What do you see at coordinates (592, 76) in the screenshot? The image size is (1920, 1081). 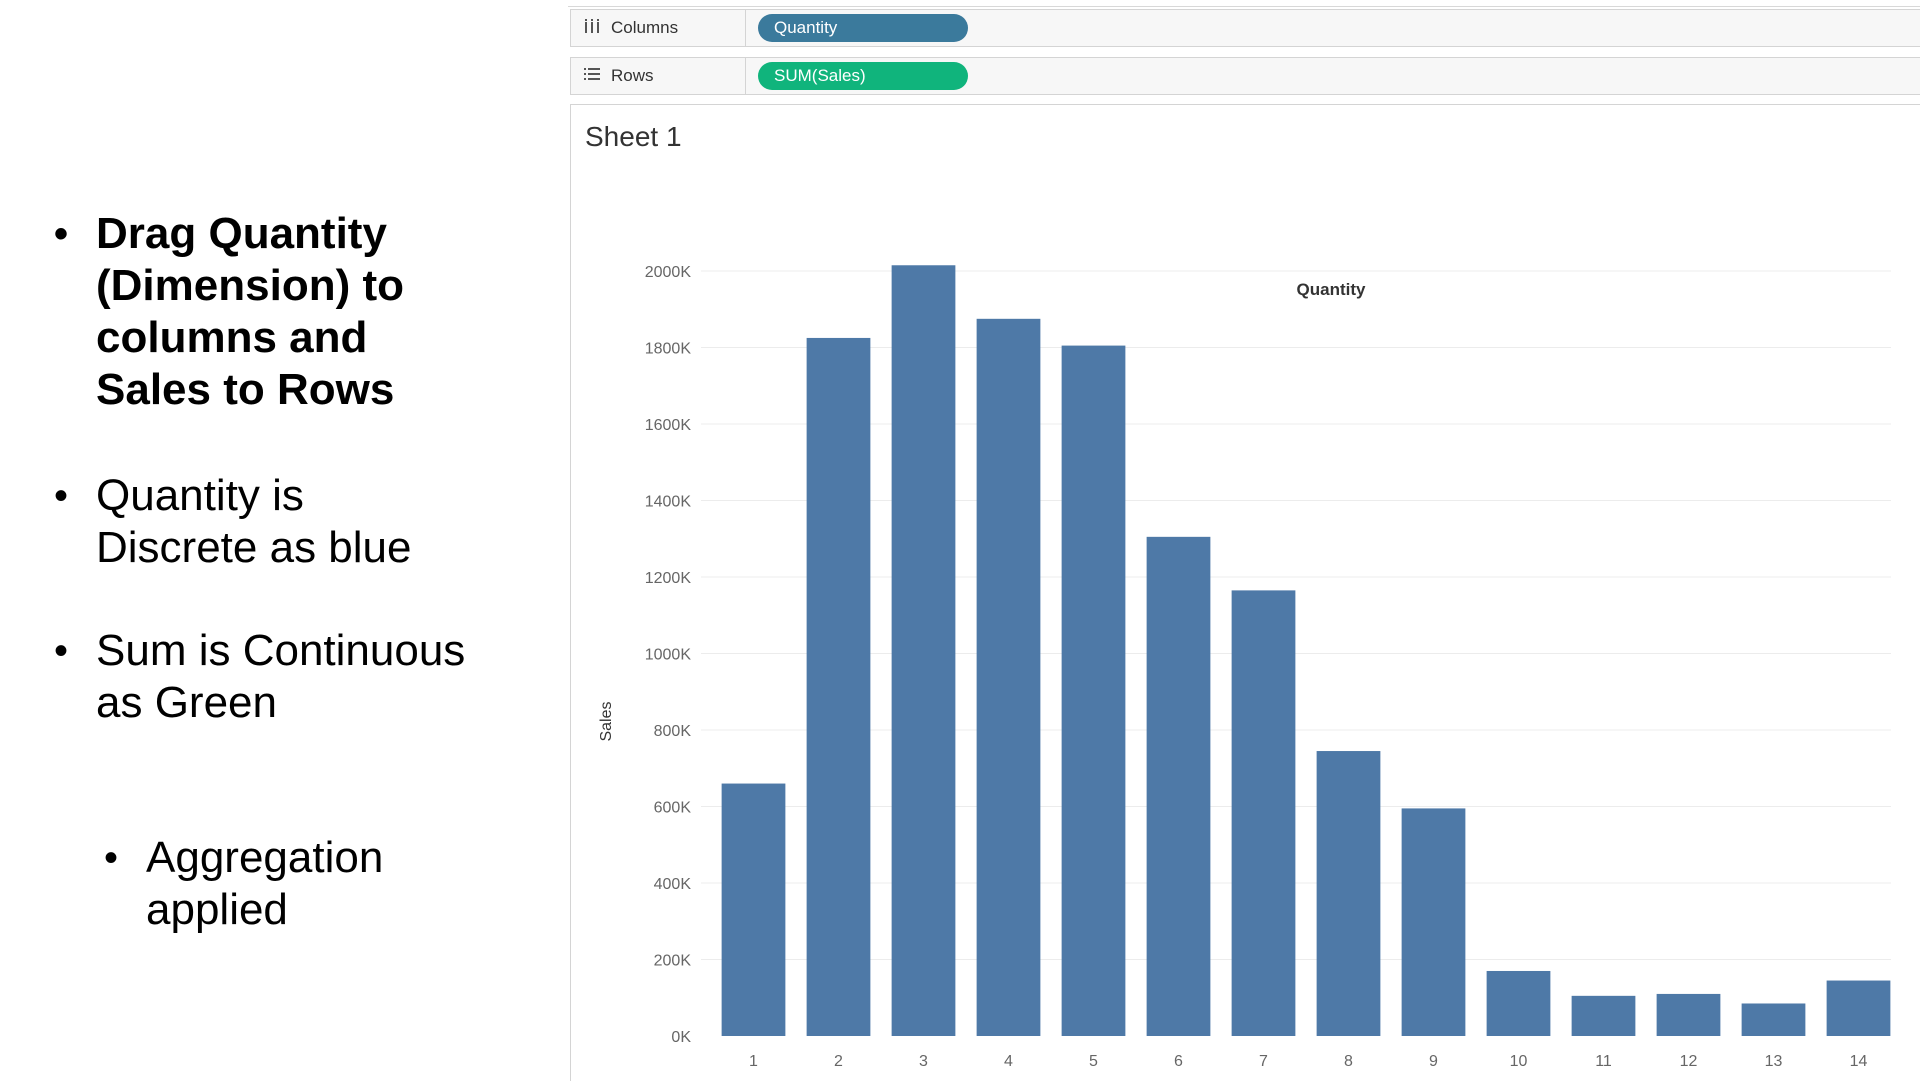 I see `rows-icon` at bounding box center [592, 76].